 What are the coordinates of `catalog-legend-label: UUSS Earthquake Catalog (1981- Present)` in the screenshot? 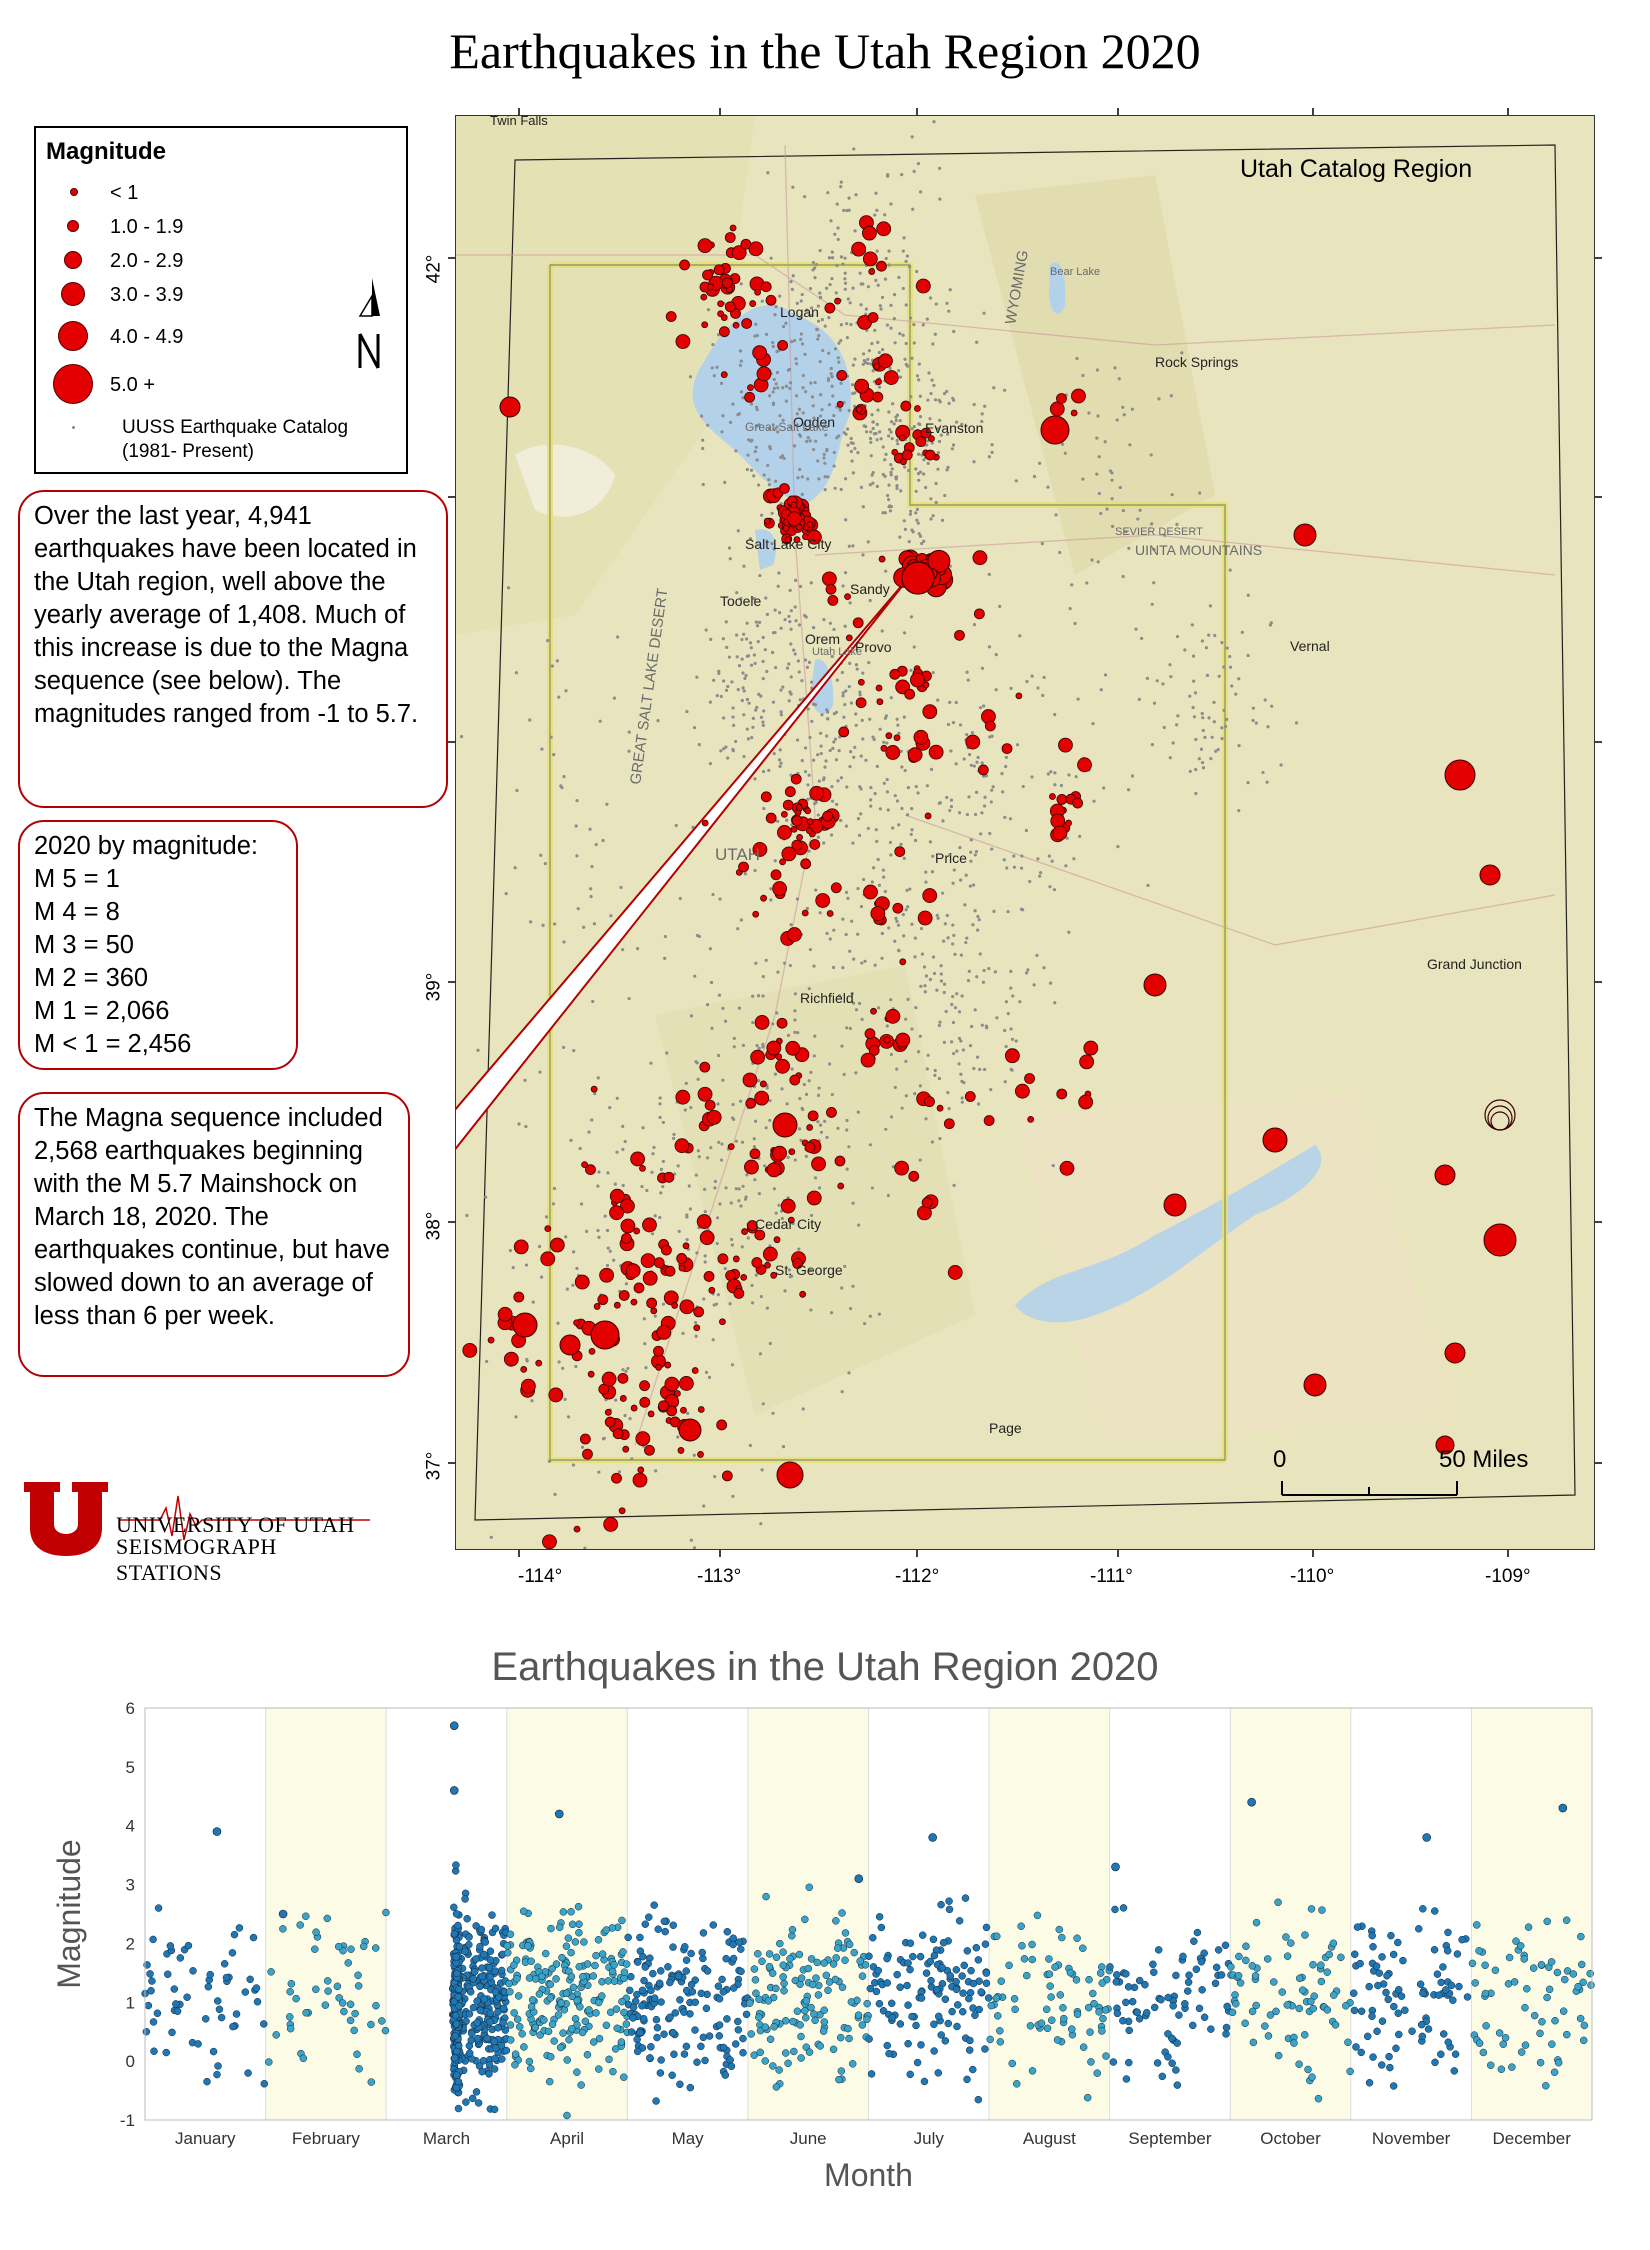 It's located at (235, 439).